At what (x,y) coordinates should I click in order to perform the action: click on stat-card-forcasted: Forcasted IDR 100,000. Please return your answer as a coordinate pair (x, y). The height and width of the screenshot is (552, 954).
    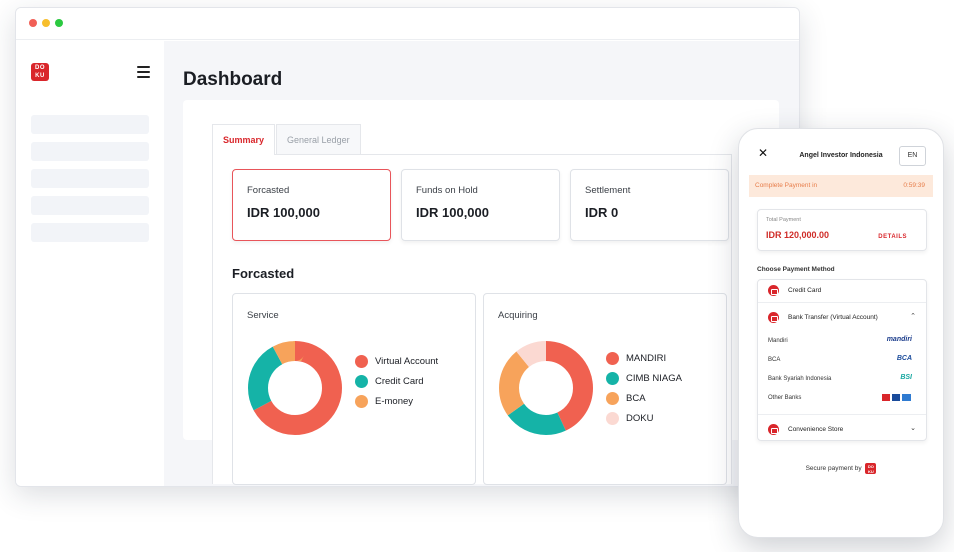
    Looking at the image, I should click on (311, 205).